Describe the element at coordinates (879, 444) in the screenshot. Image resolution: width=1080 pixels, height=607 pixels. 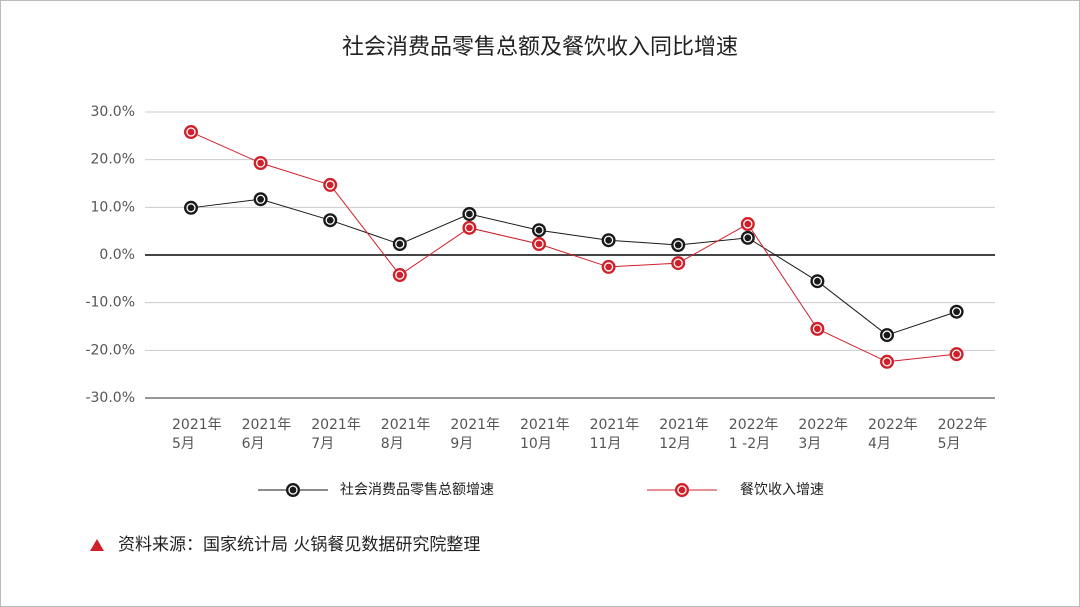
I see `x-tick-label: 4月` at that location.